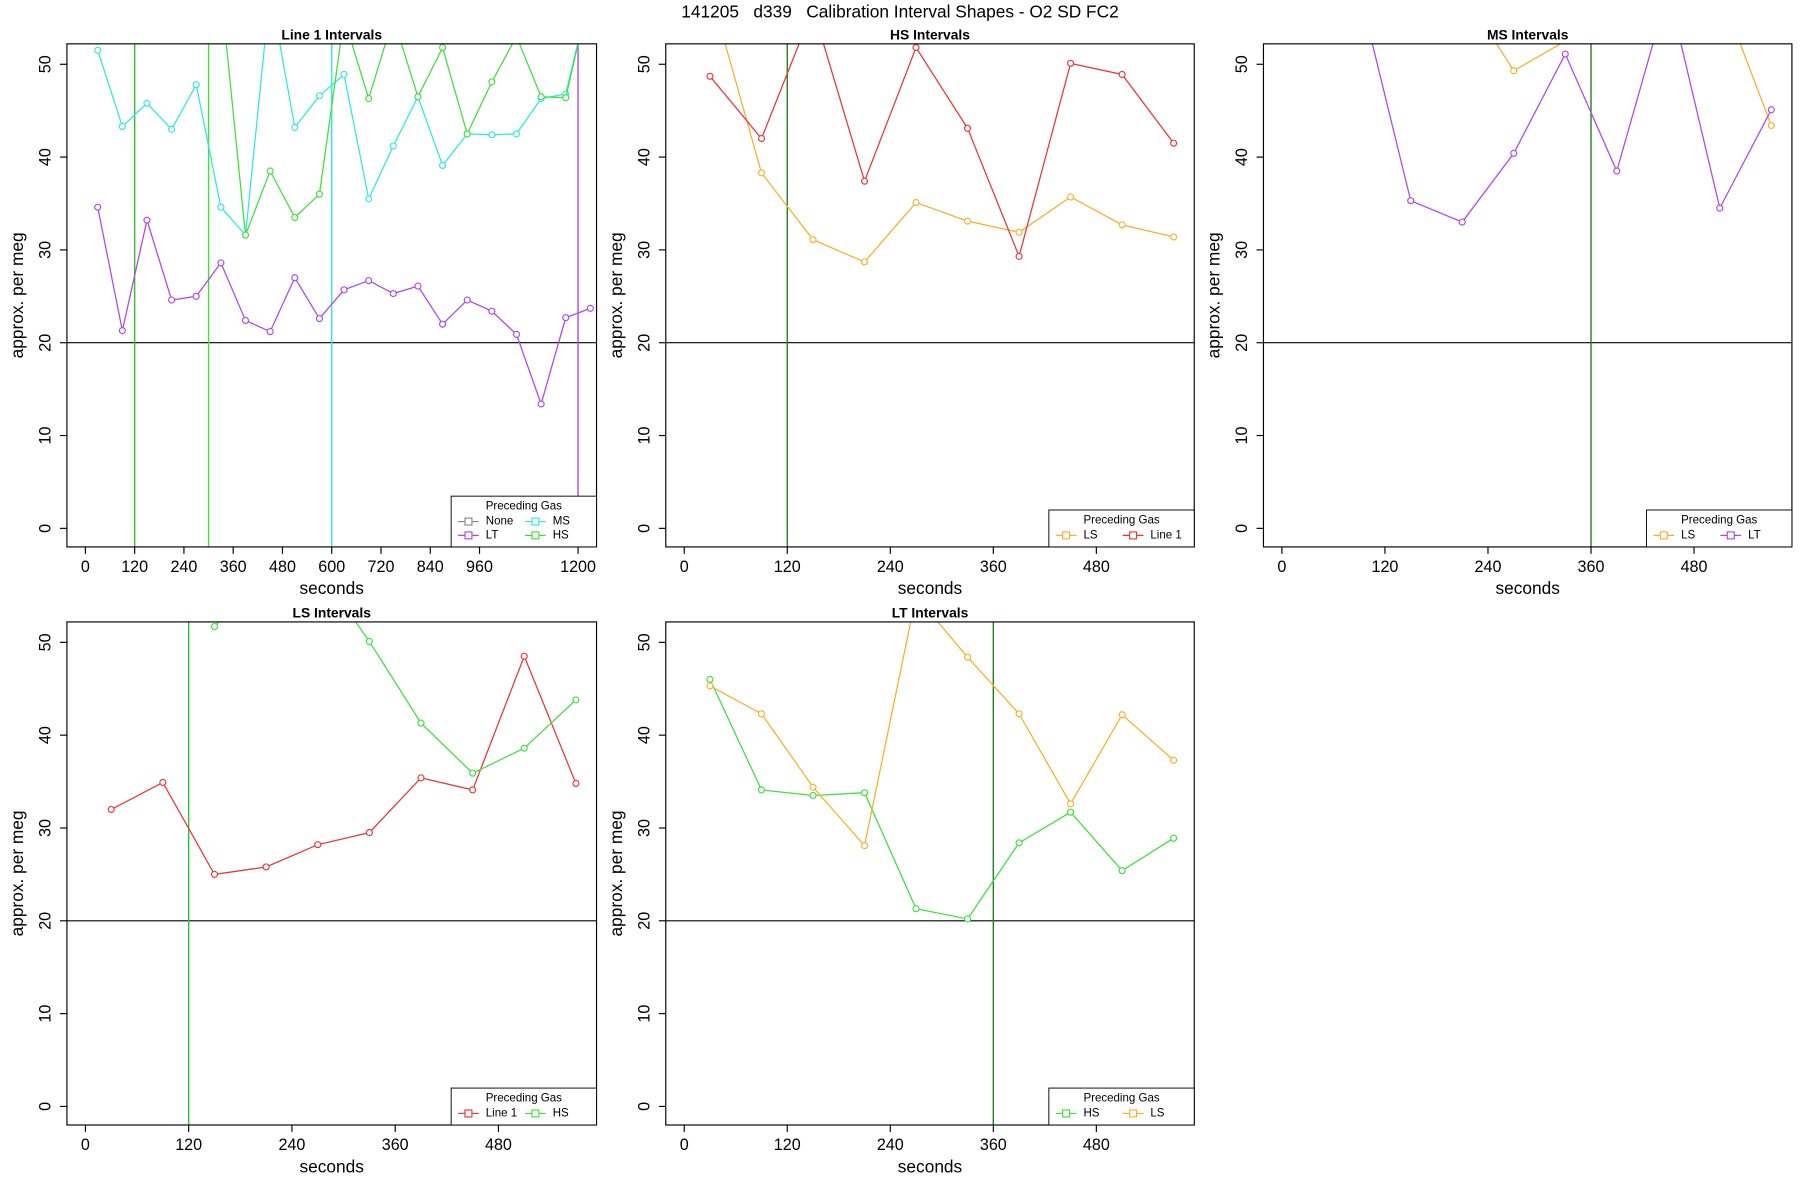  Describe the element at coordinates (930, 613) in the screenshot. I see `panel-title: LT Intervals` at that location.